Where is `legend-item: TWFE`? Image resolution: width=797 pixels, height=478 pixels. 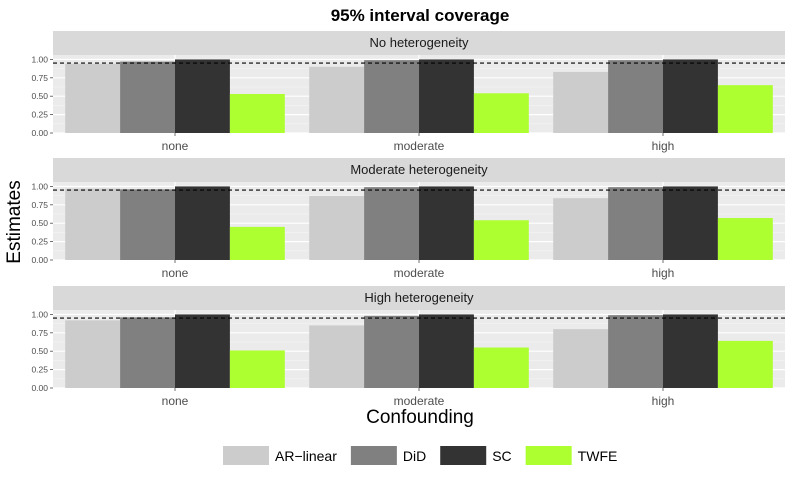
legend-item: TWFE is located at coordinates (571, 455).